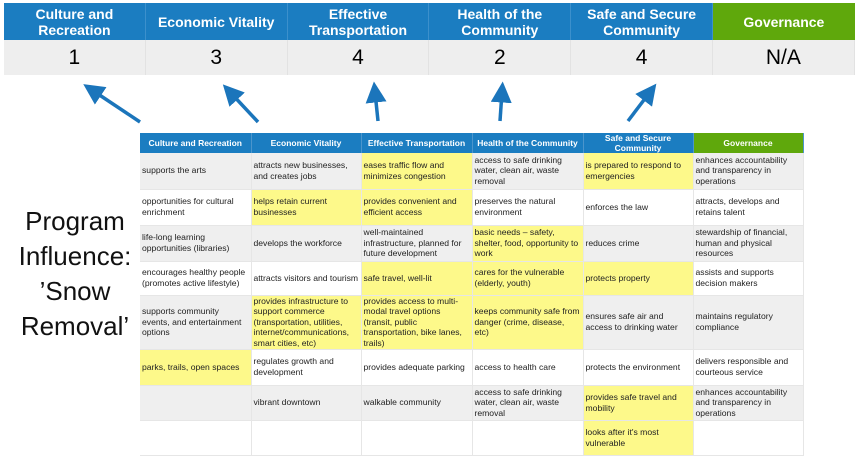 This screenshot has height=465, width=859. What do you see at coordinates (638, 171) in the screenshot?
I see `table-cell: is prepared to respond to emergencies` at bounding box center [638, 171].